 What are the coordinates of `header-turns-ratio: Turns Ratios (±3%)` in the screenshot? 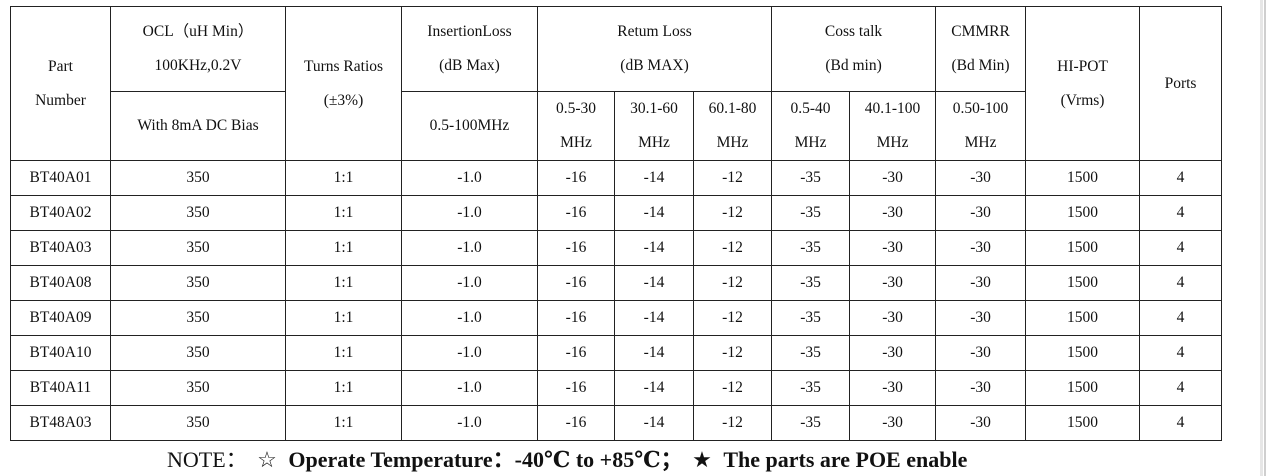 It's located at (343, 83).